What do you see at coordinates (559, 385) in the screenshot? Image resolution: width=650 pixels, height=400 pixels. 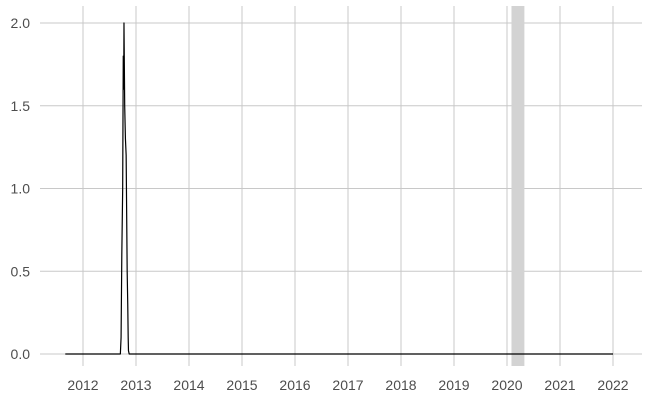 I see `x-tick-label-2021: 2021` at bounding box center [559, 385].